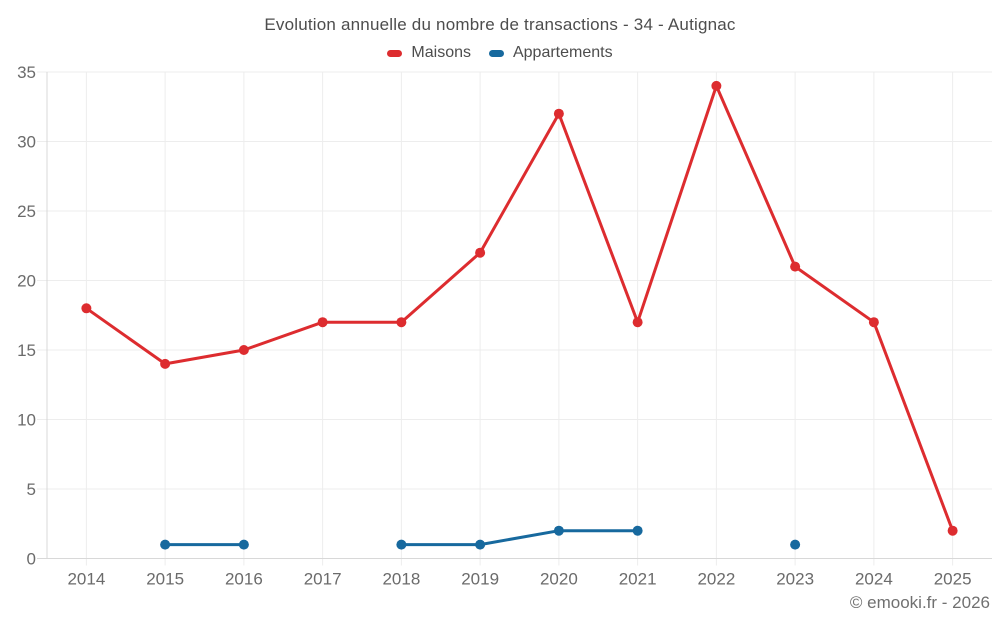 This screenshot has width=1000, height=625. Describe the element at coordinates (480, 579) in the screenshot. I see `svg-text: 2019` at that location.